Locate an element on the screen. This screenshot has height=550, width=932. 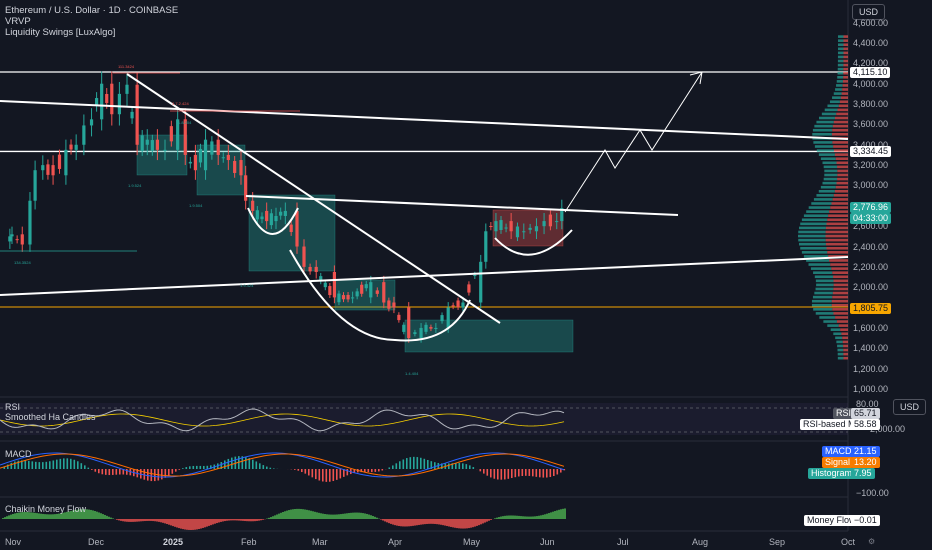
symbol-title: Ethereum / U.S. Dollar · 1D · COINBASE is located at coordinates (92, 10).